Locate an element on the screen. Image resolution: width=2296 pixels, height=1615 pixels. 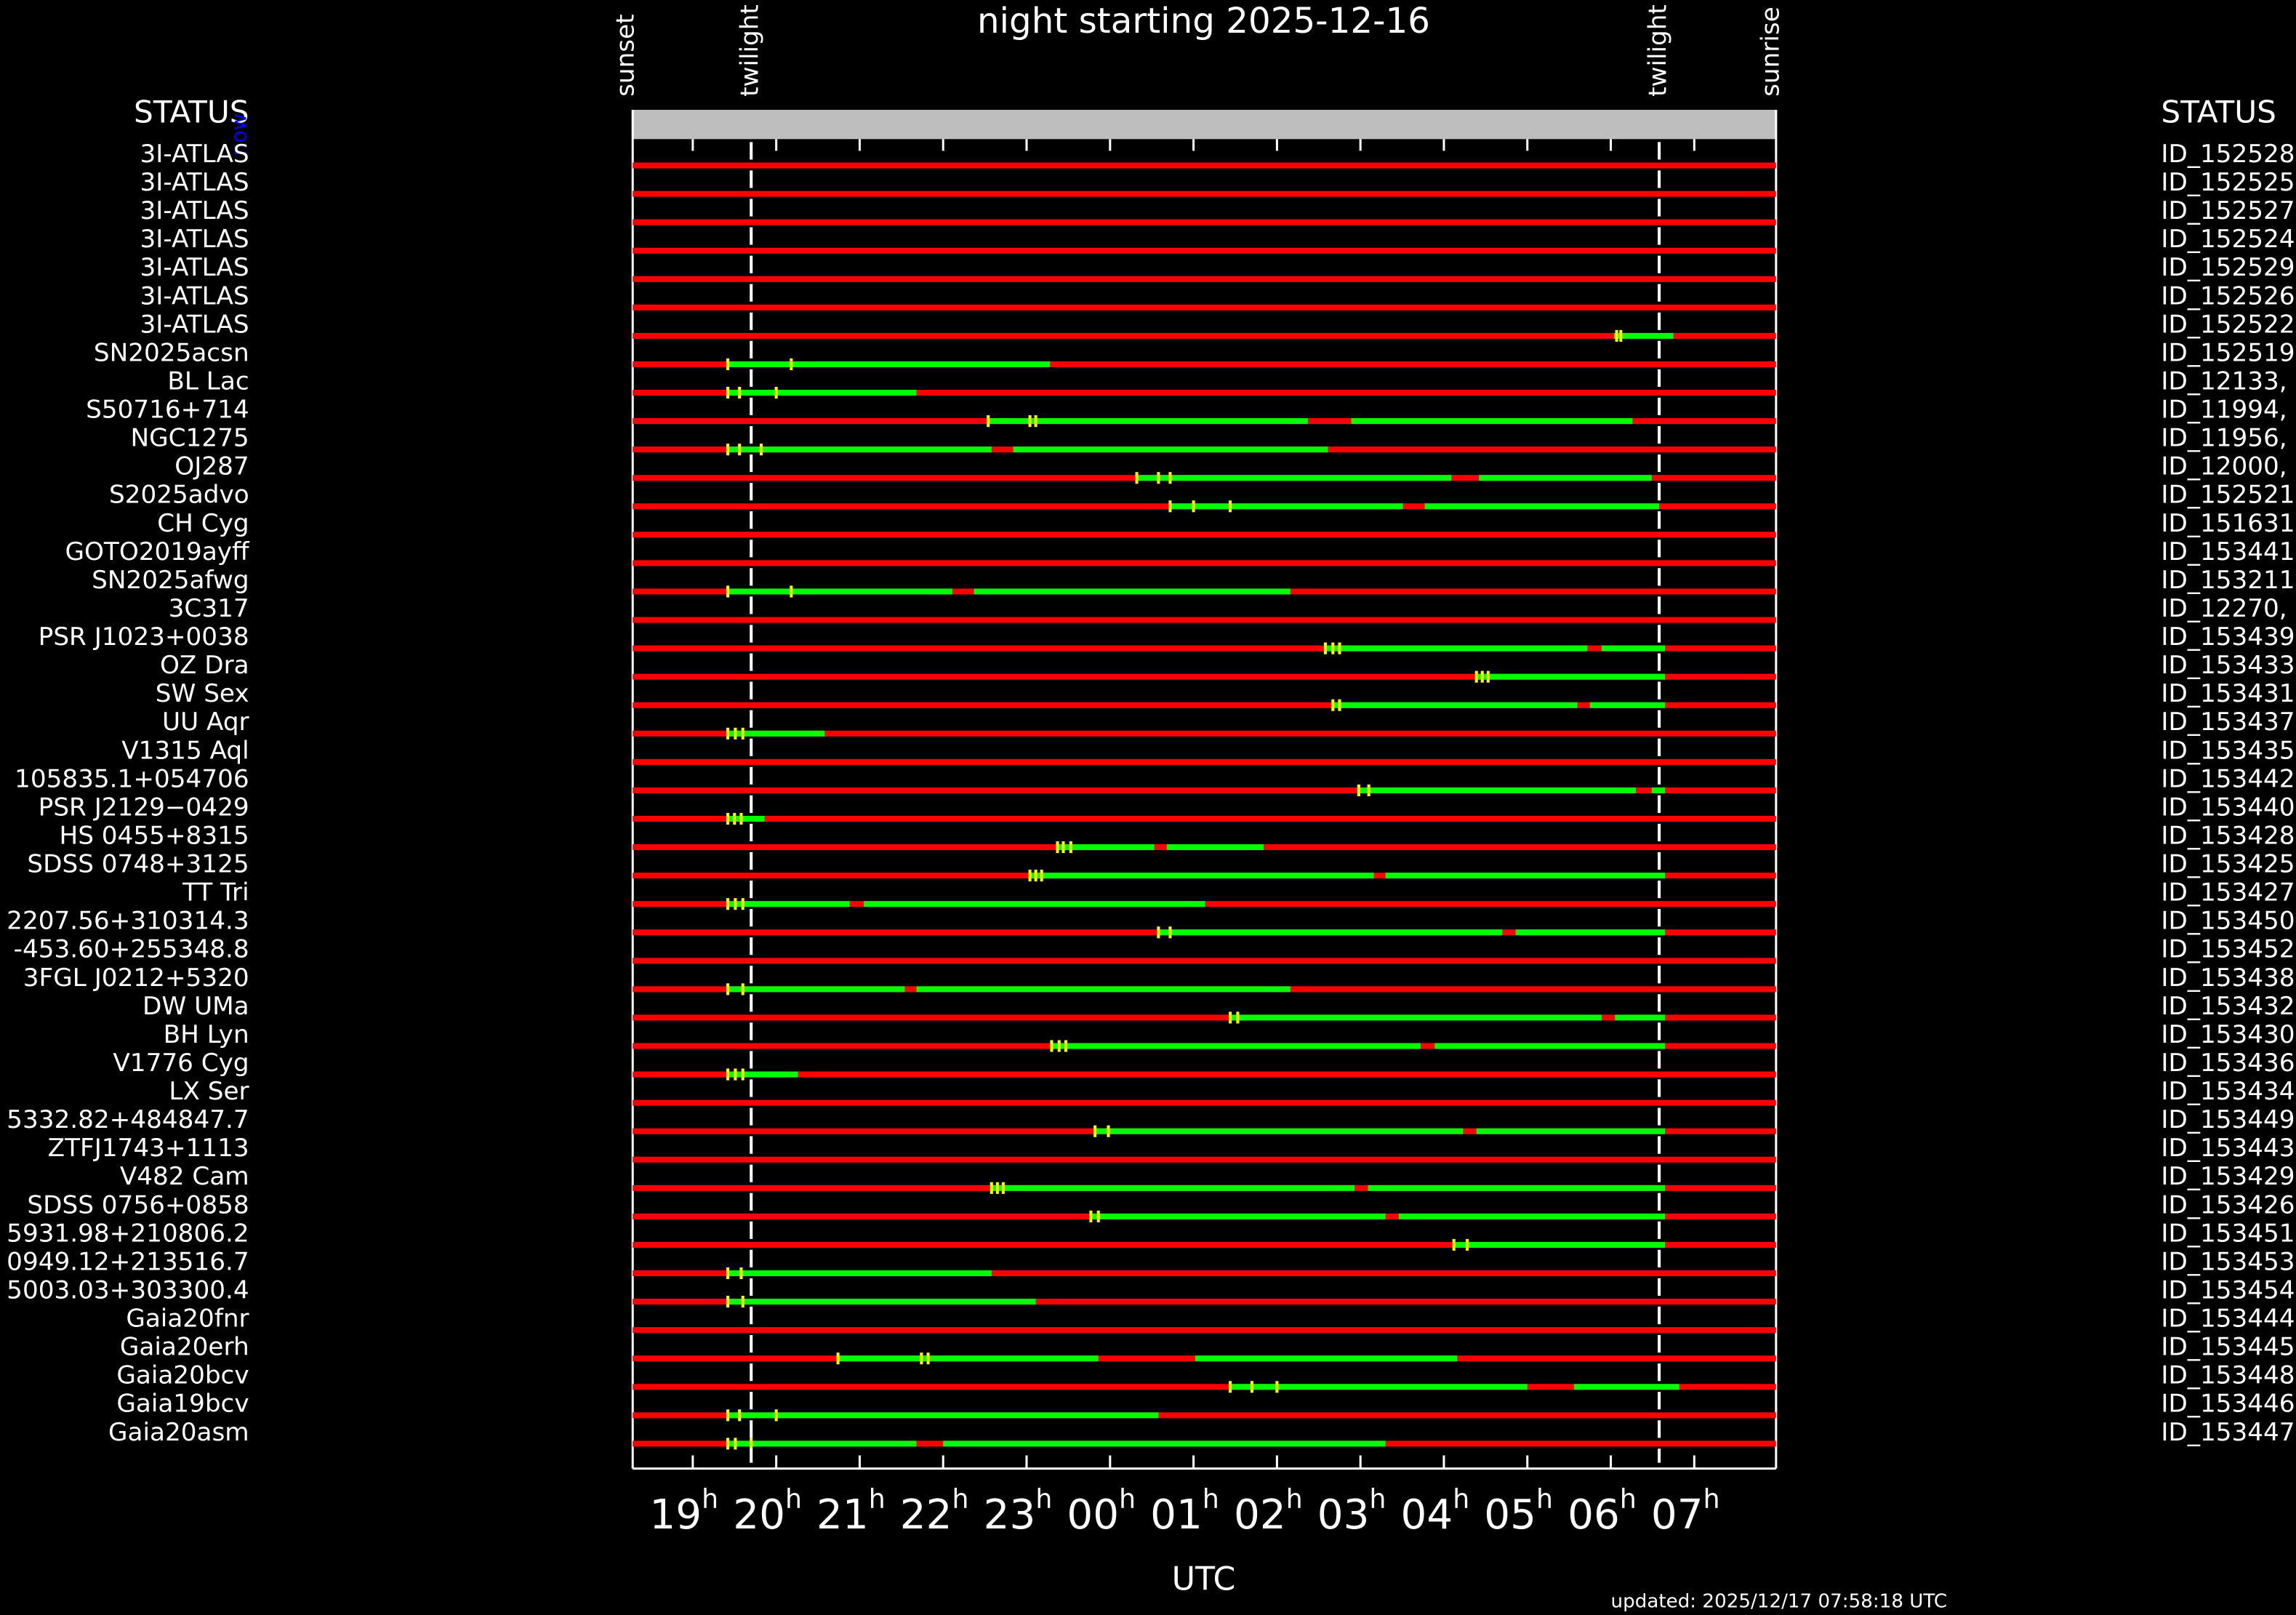
target-id: ID_12000, is located at coordinates (2224, 466).